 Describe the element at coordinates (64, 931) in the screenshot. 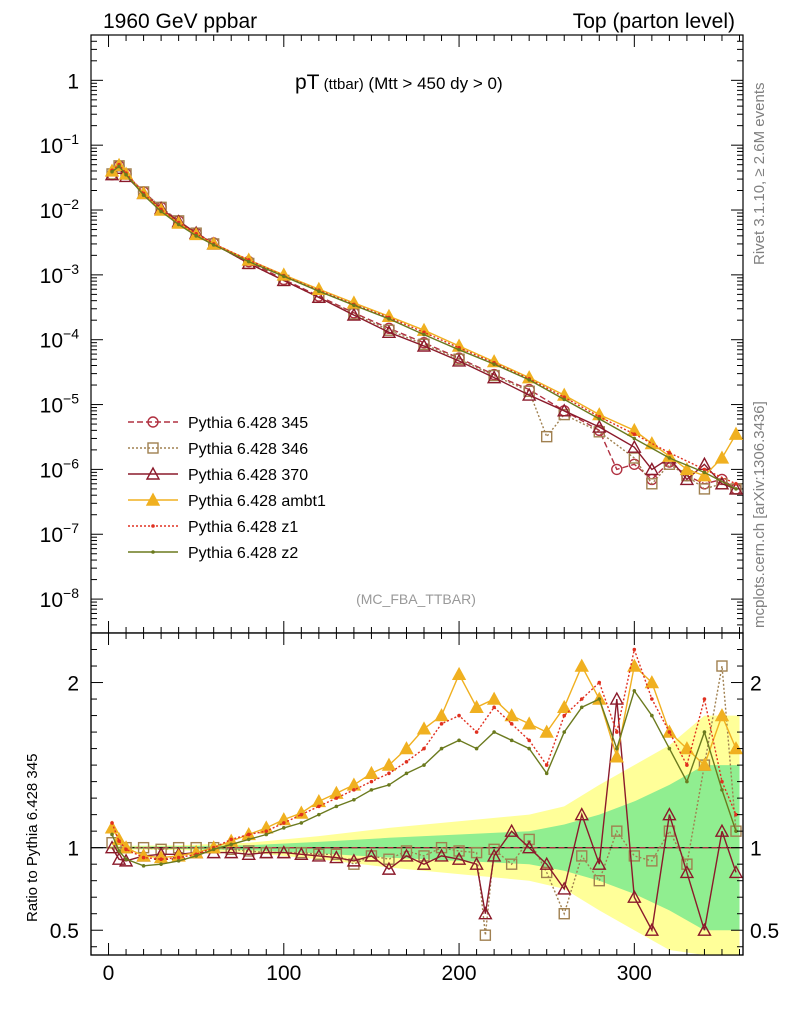

I see `ratio-y-tick-label-left: 0.5` at that location.